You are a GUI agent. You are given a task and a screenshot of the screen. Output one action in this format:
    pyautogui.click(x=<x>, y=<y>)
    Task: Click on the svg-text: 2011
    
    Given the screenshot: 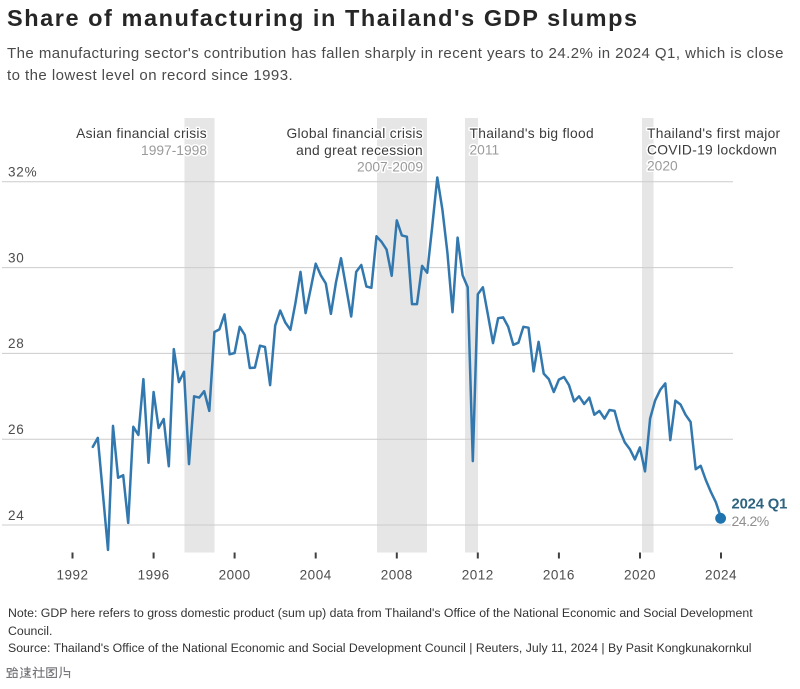 What is the action you would take?
    pyautogui.click(x=485, y=150)
    